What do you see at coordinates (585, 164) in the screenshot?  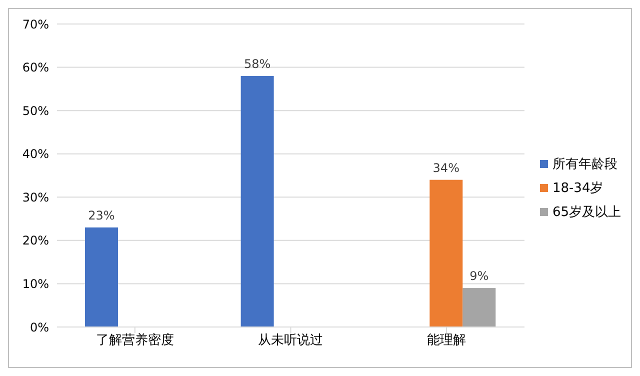 I see `legend-label: 所有年龄段` at bounding box center [585, 164].